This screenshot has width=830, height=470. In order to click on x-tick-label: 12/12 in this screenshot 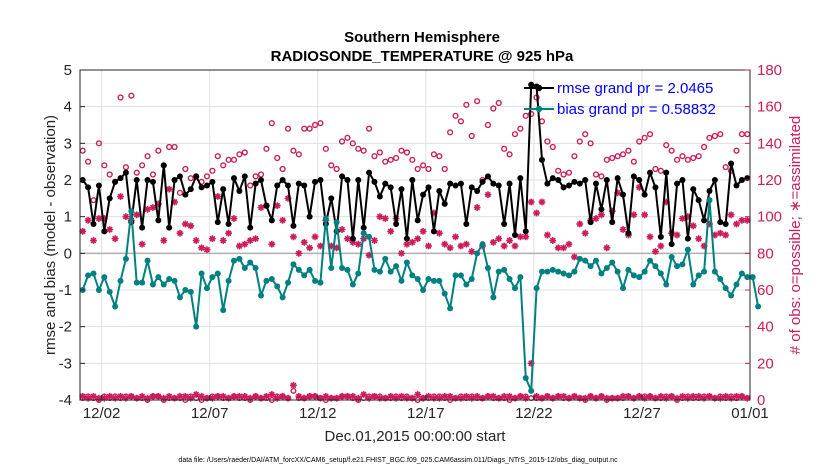, I will do `click(318, 413)`.